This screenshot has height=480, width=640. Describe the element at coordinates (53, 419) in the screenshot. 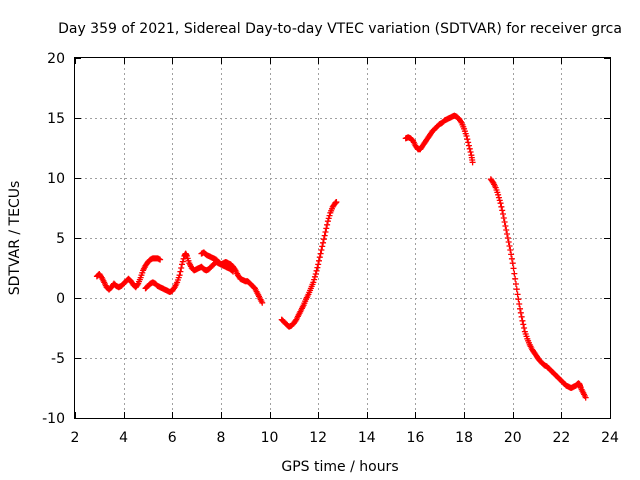

I see `y-tick-label: -10` at that location.